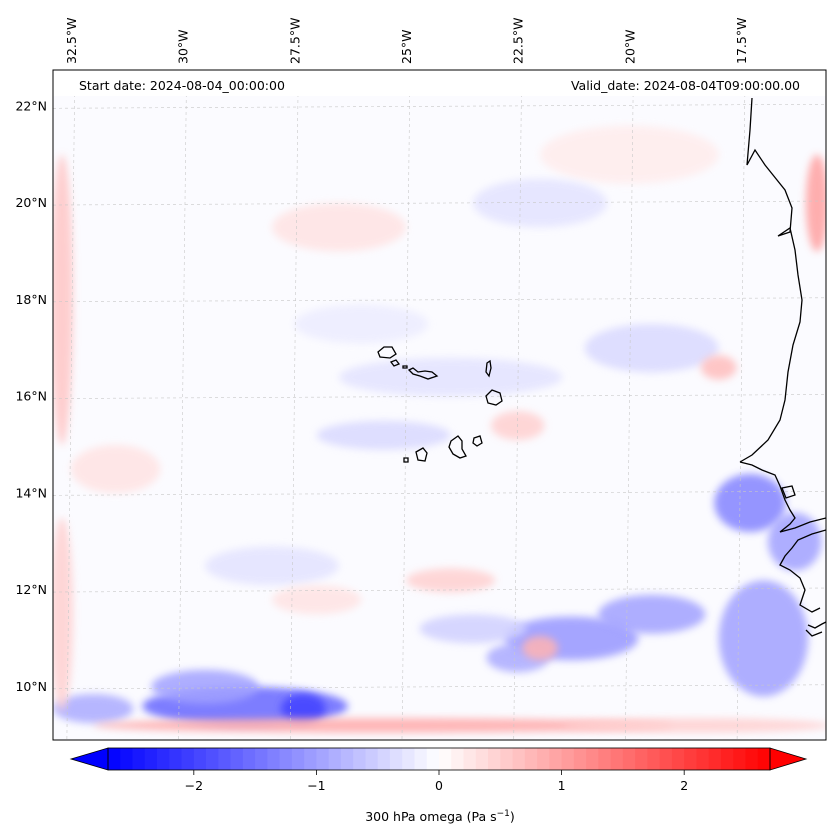  What do you see at coordinates (562, 785) in the screenshot?
I see `colorbar-tick-label: 1` at bounding box center [562, 785].